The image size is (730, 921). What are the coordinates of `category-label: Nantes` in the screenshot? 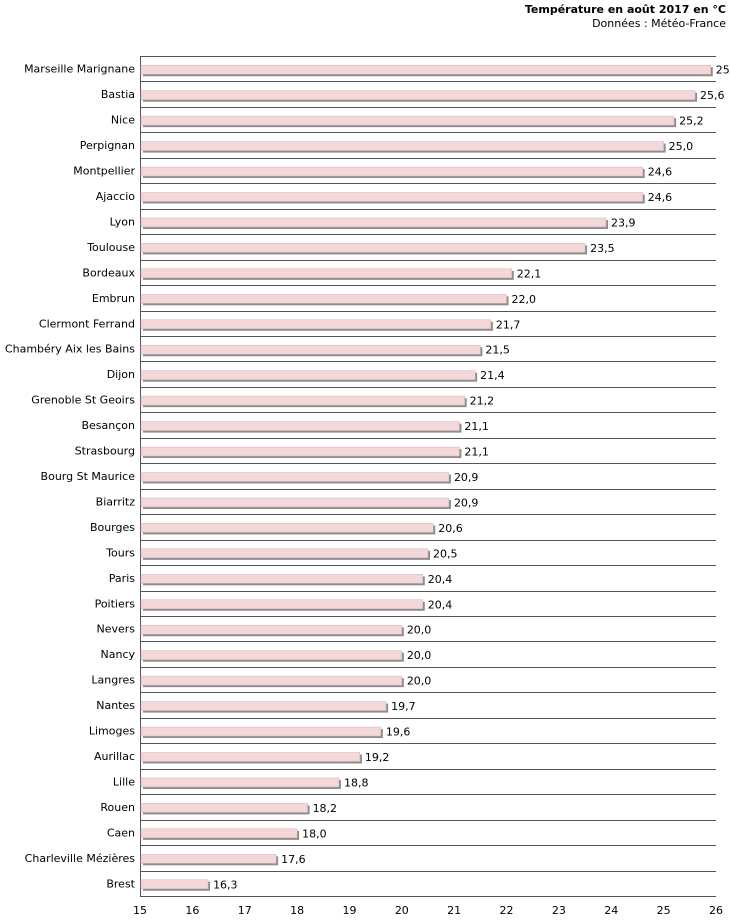 It's located at (115, 705).